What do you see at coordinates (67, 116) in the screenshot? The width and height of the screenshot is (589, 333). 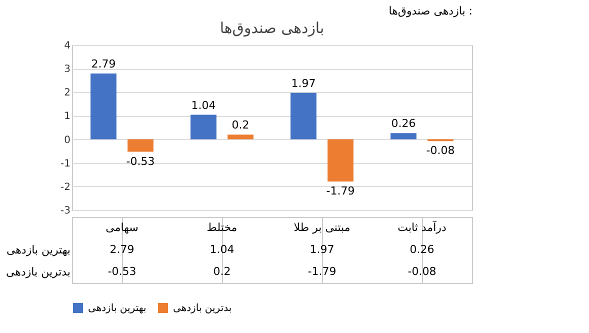 I see `y-tick-label: 1` at bounding box center [67, 116].